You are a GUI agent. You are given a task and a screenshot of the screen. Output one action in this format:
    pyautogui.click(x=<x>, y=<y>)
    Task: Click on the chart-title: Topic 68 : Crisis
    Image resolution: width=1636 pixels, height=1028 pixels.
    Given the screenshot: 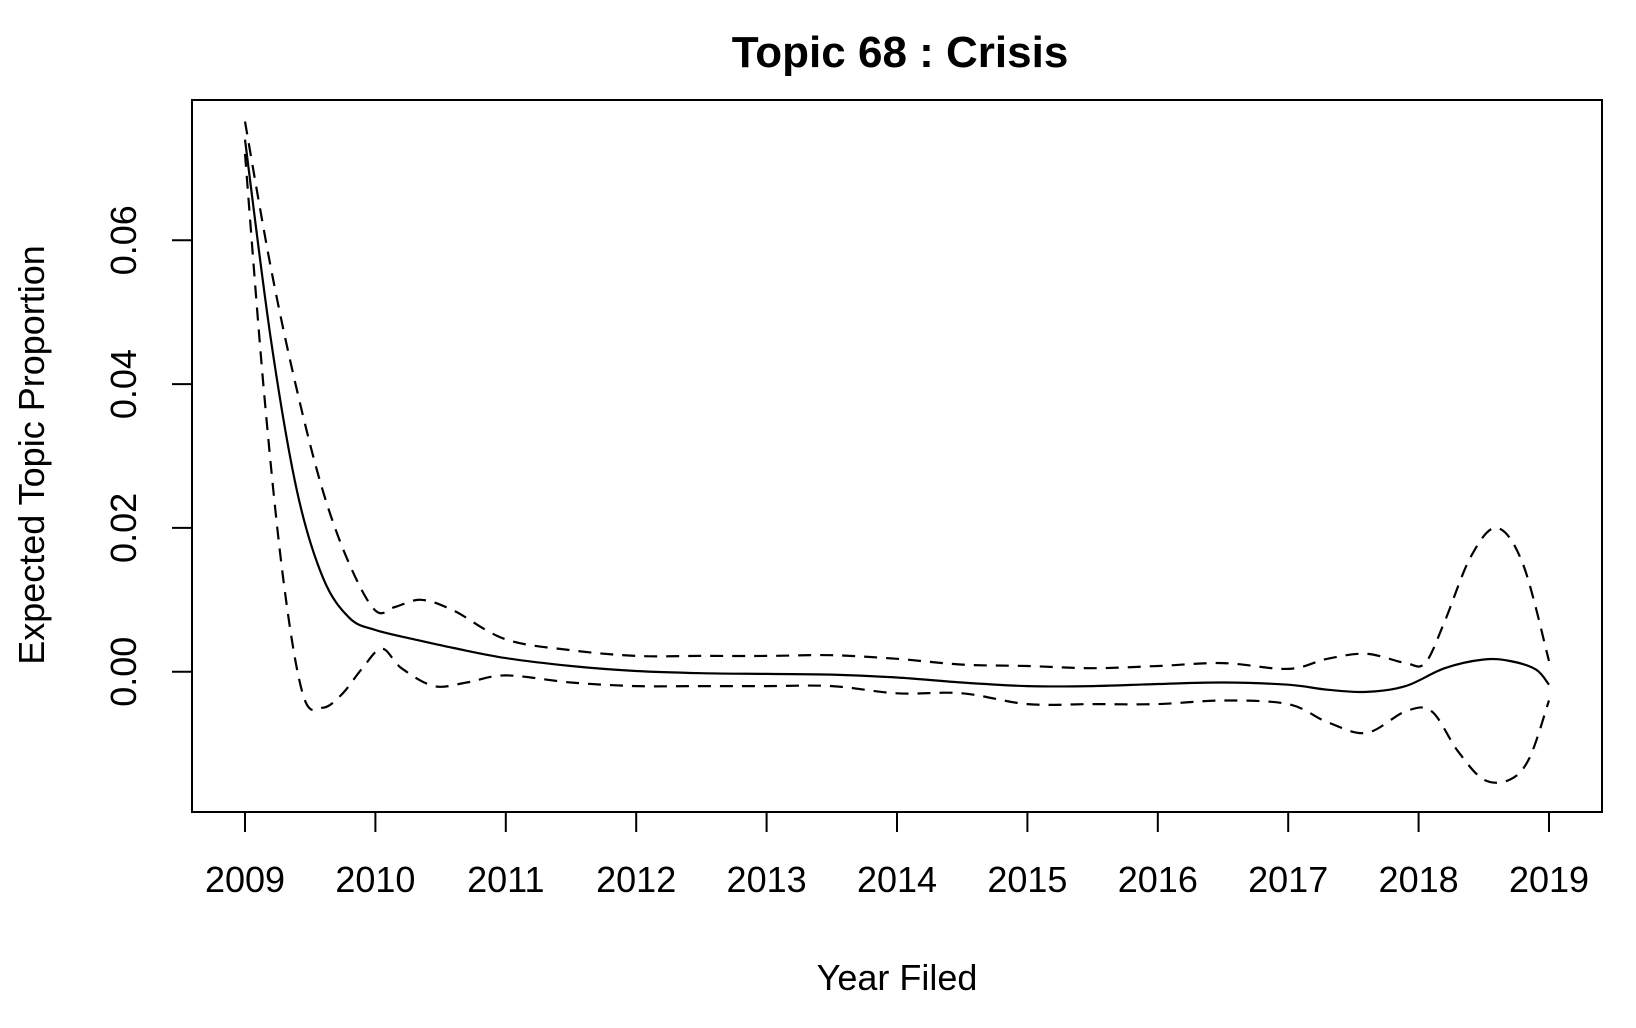 What is the action you would take?
    pyautogui.click(x=900, y=52)
    